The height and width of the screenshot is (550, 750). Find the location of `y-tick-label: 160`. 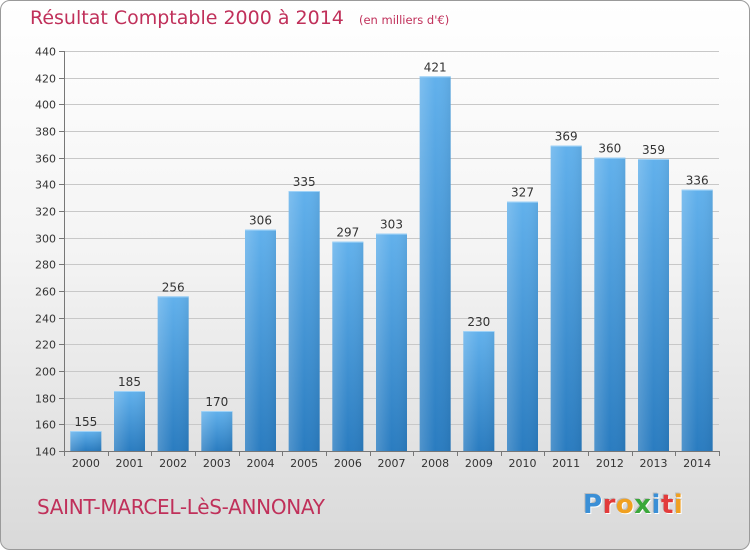

y-tick-label: 160 is located at coordinates (45, 425).